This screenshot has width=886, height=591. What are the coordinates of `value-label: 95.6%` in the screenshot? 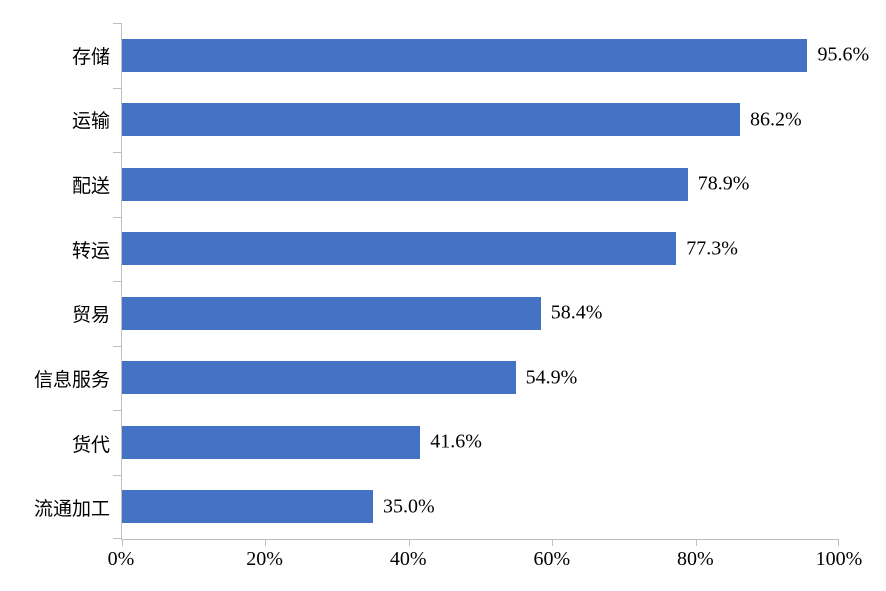 It's located at (843, 54).